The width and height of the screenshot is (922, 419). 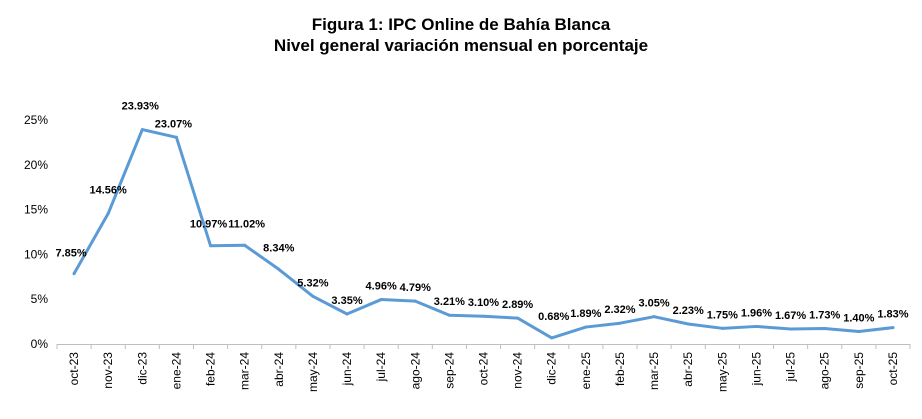 I want to click on y-axis: 0% 5% 10% 15% 20% 25%, so click(x=36, y=232).